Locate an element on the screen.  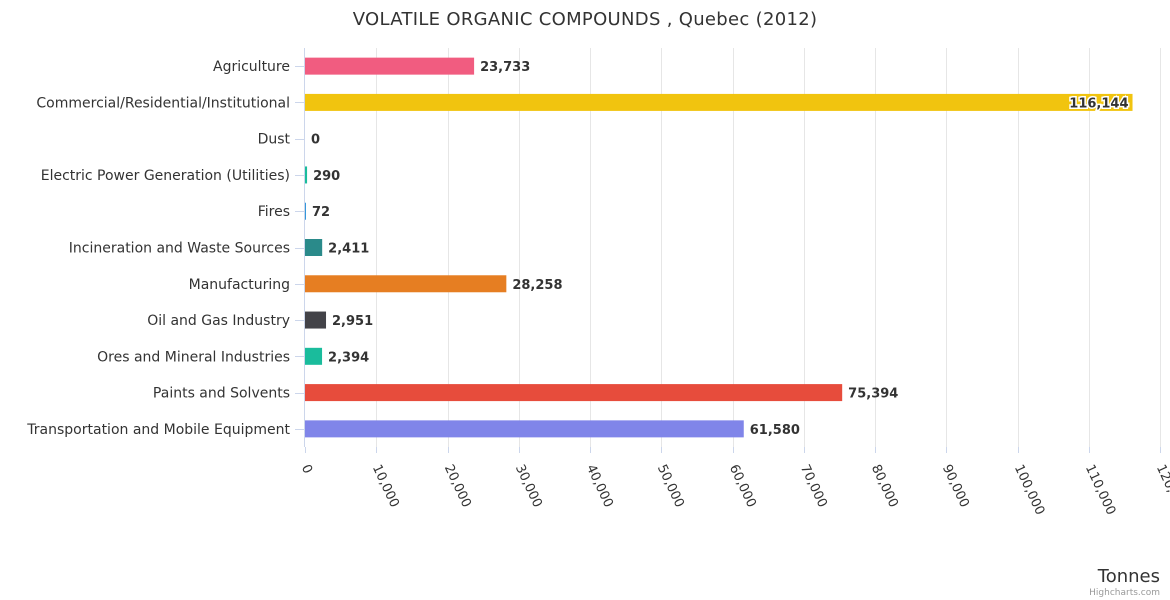
data-label: 72 is located at coordinates (321, 212).